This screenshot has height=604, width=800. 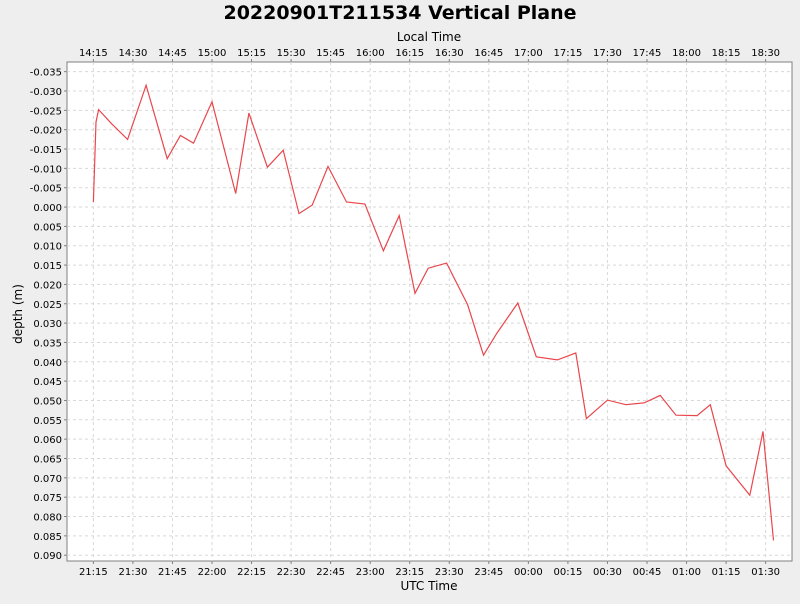 I want to click on x2-tick-label: 15:15, so click(x=251, y=53).